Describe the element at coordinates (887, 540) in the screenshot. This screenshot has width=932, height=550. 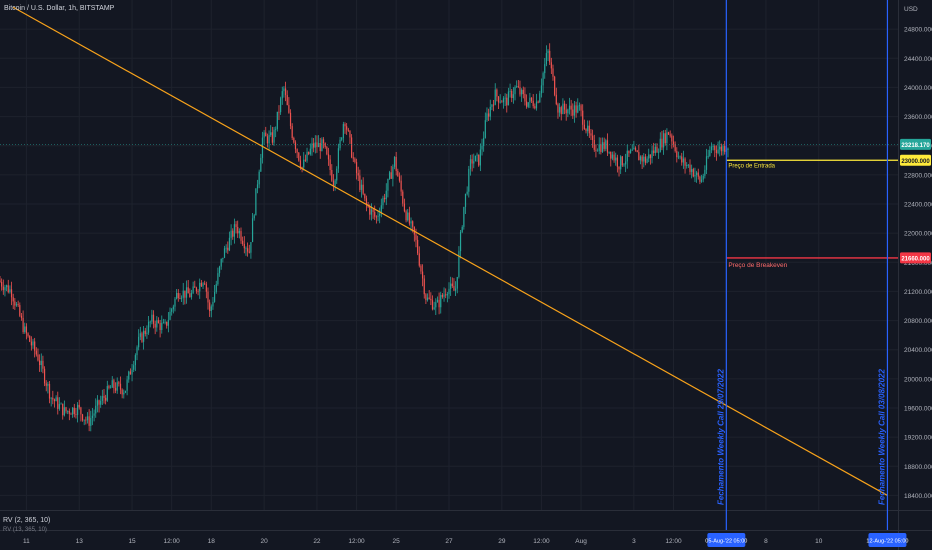
I see `x-date-tag` at that location.